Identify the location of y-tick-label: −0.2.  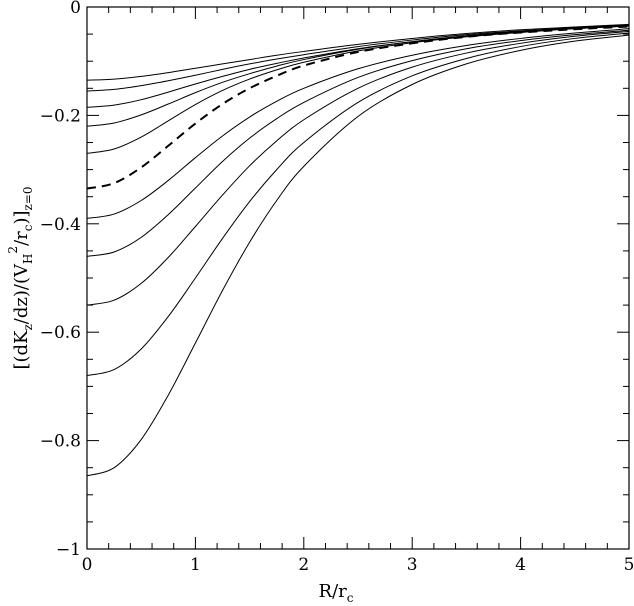
(60, 116).